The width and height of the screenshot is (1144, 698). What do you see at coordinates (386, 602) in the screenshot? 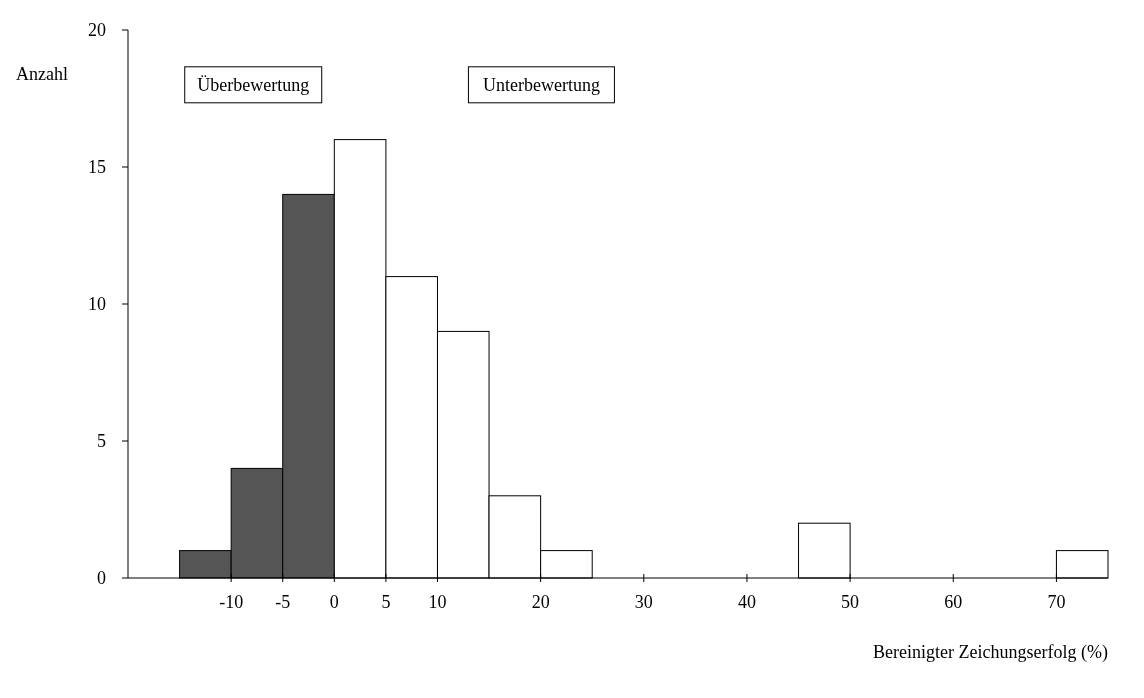
I see `x-tick-label: 5` at bounding box center [386, 602].